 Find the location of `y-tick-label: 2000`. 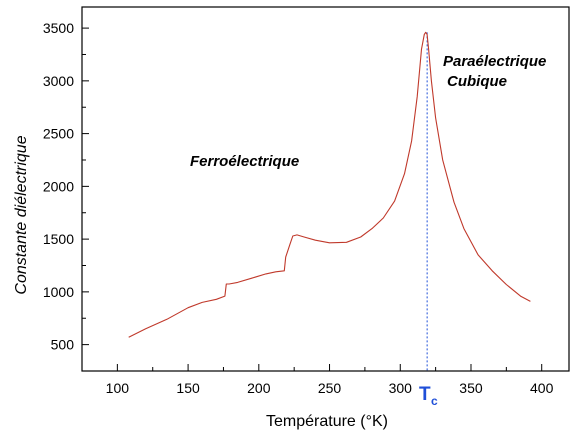

y-tick-label: 2000 is located at coordinates (58, 186).